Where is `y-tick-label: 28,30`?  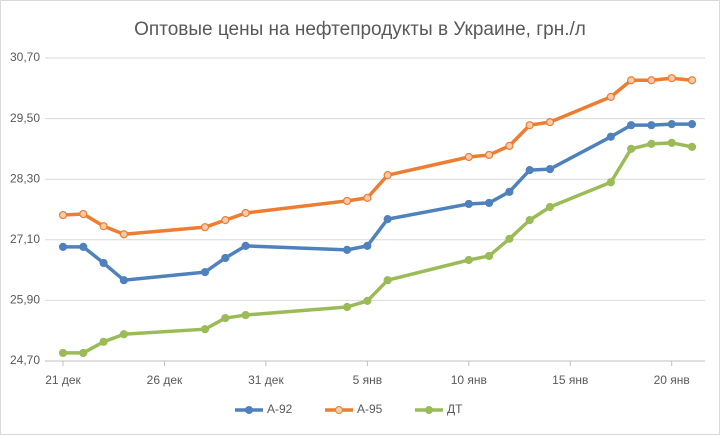 y-tick-label: 28,30 is located at coordinates (25, 178).